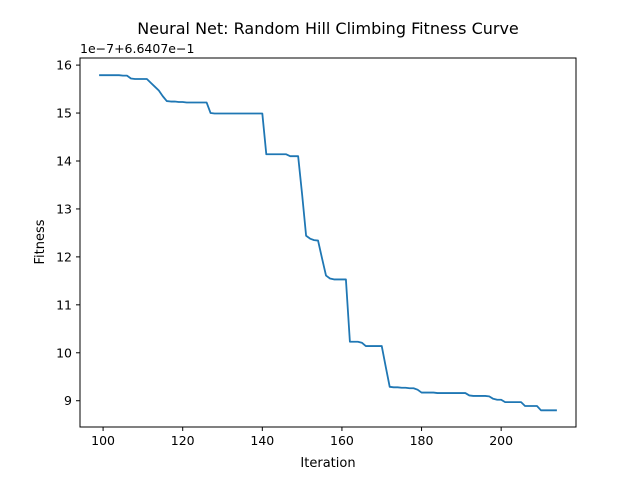 This screenshot has height=480, width=640. What do you see at coordinates (262, 440) in the screenshot?
I see `x-tick-label: 140` at bounding box center [262, 440].